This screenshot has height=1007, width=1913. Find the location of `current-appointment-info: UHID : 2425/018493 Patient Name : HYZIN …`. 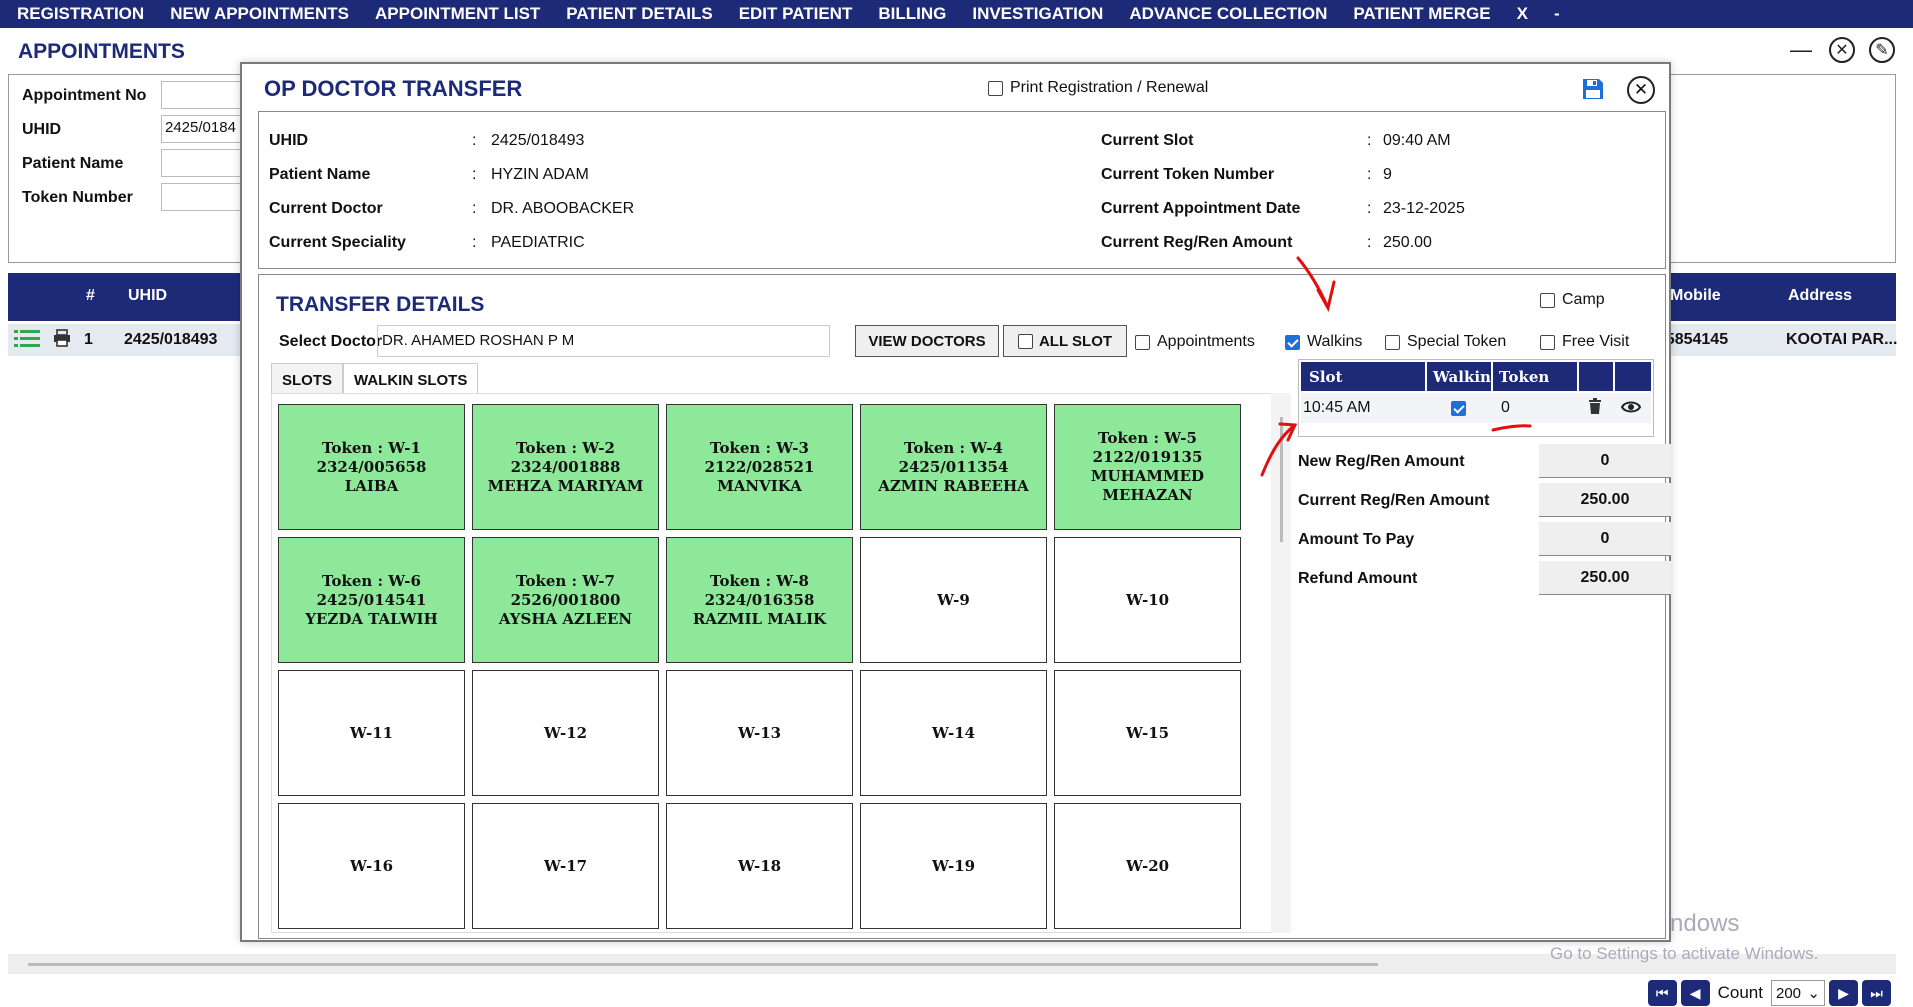

current-appointment-info: UHID : 2425/018493 Patient Name : HYZIN … is located at coordinates (962, 190).